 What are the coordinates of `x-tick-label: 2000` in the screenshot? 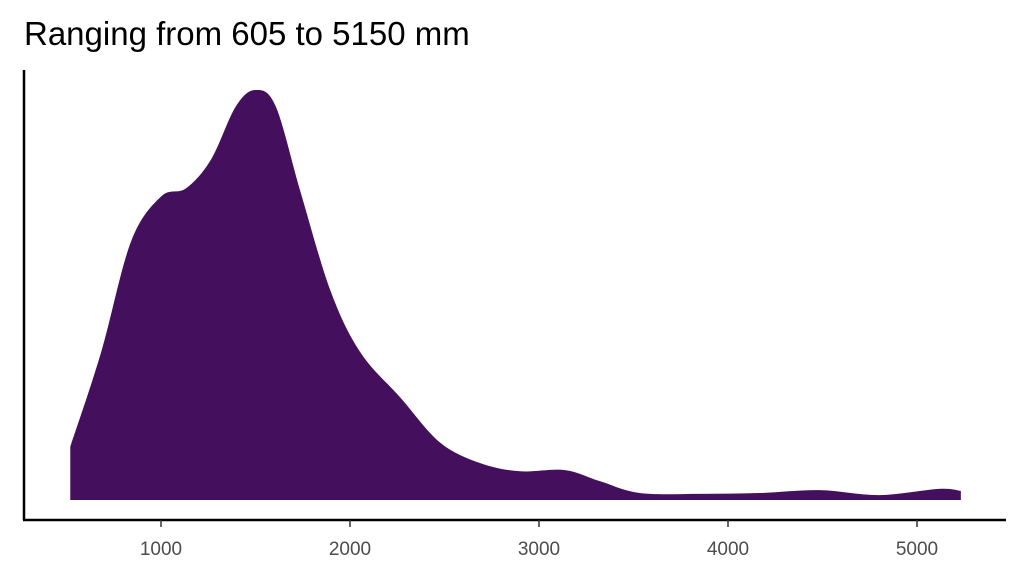 It's located at (350, 549).